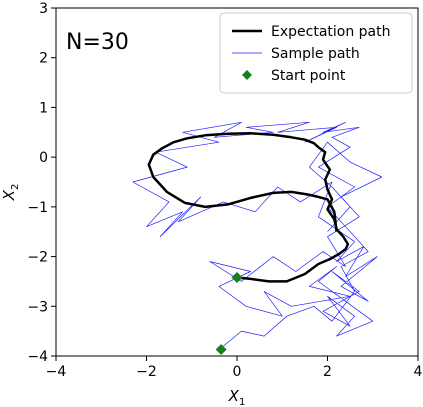 The image size is (423, 407). Describe the element at coordinates (10, 193) in the screenshot. I see `y-axis-label: X2` at that location.